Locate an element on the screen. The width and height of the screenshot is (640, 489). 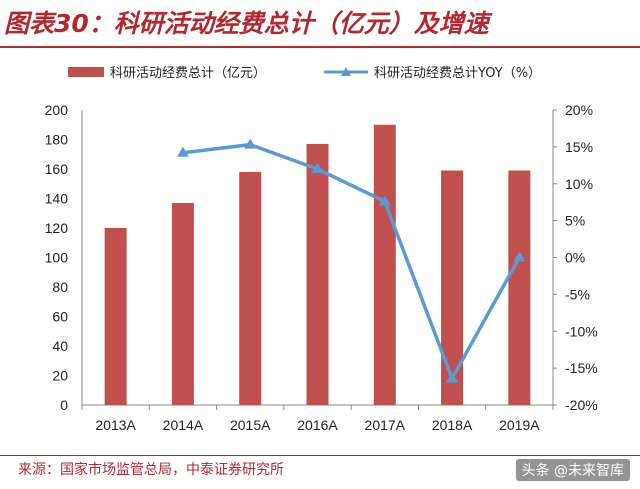
source-note: 来源：国家市场监管总局，中泰证券研究所 is located at coordinates (151, 470).